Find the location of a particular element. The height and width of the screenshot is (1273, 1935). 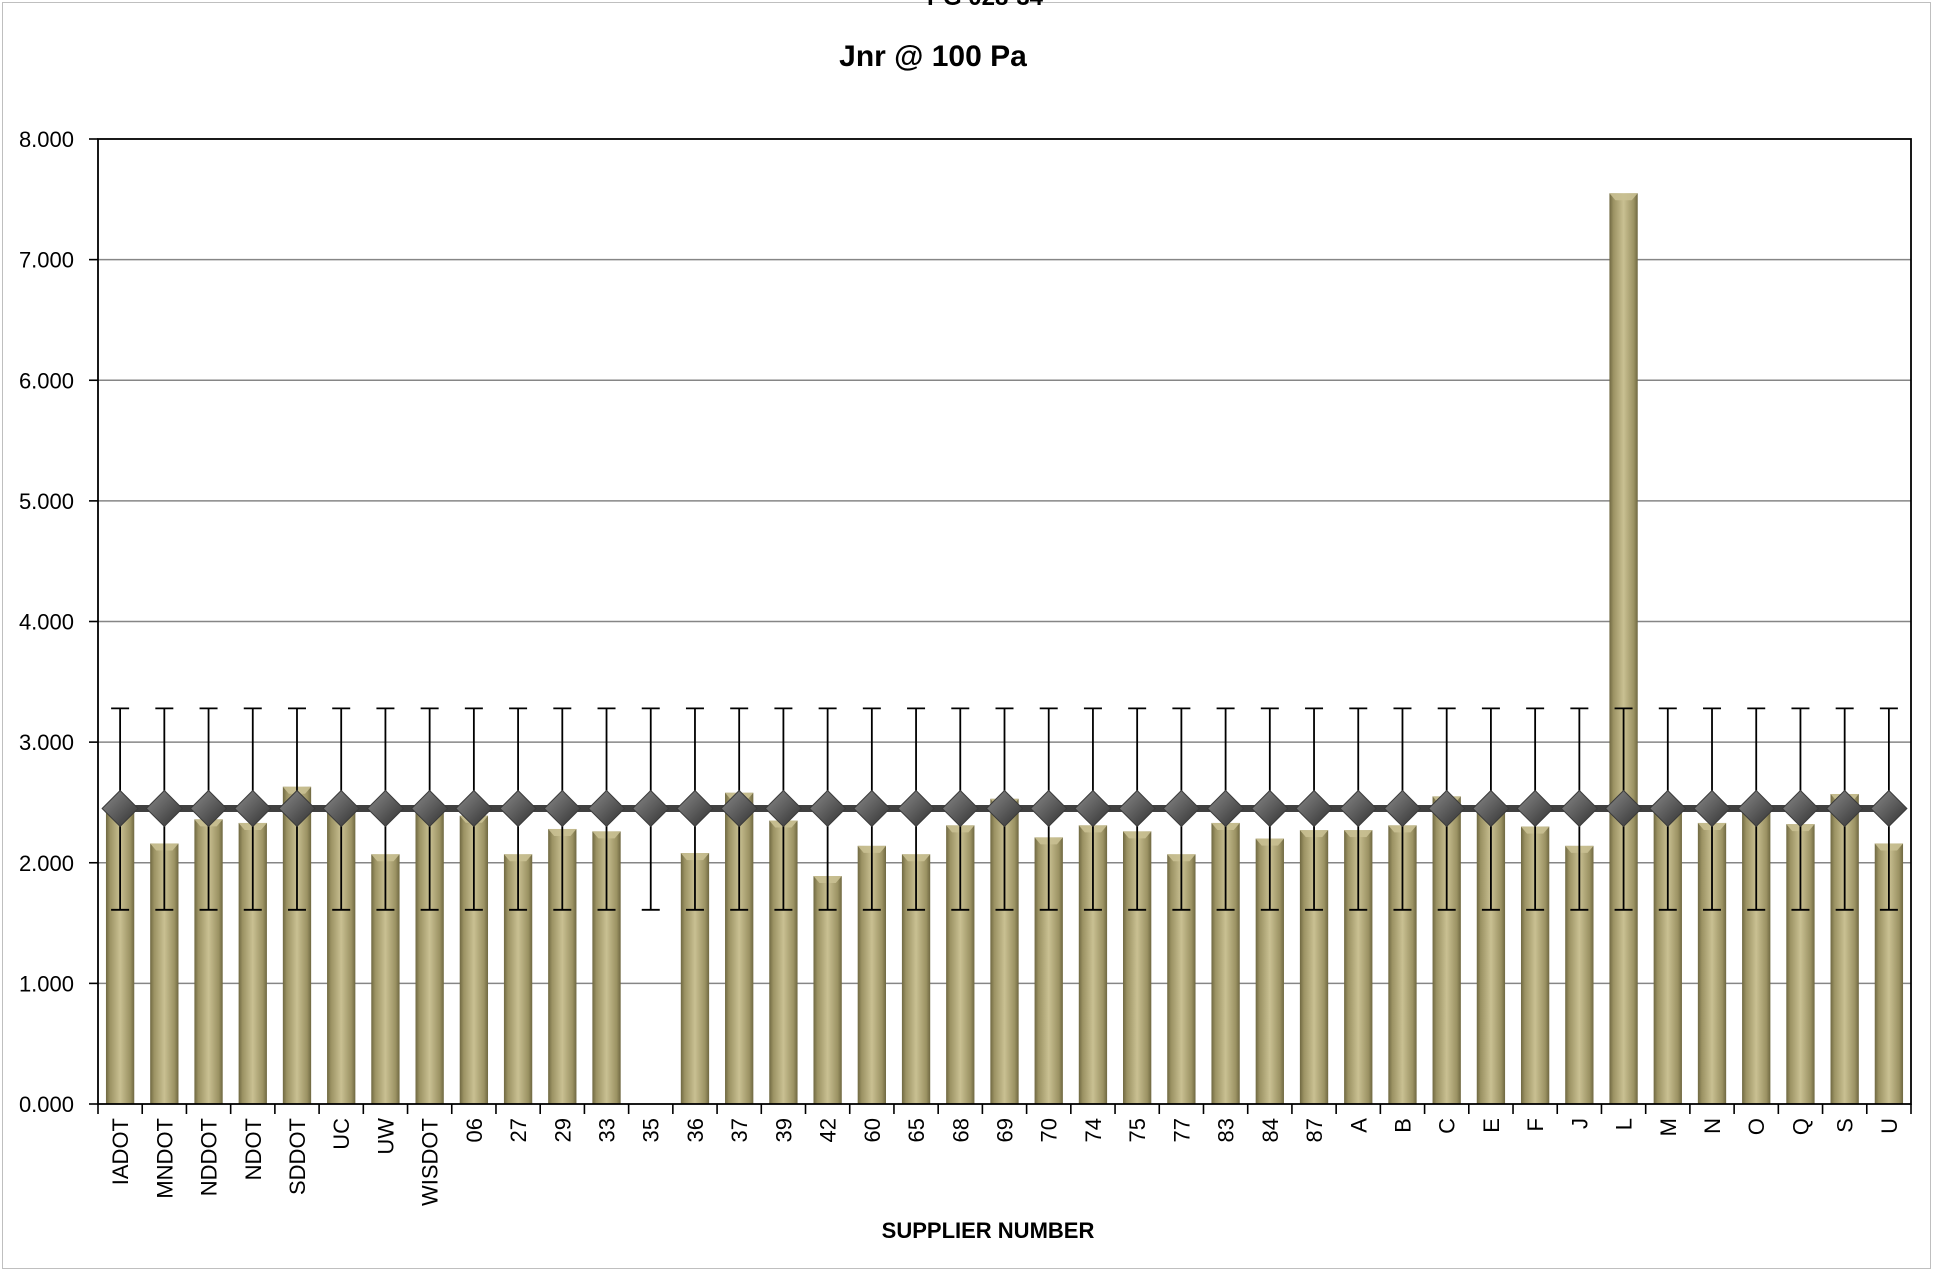

x-tick-label: U is located at coordinates (1889, 1126).